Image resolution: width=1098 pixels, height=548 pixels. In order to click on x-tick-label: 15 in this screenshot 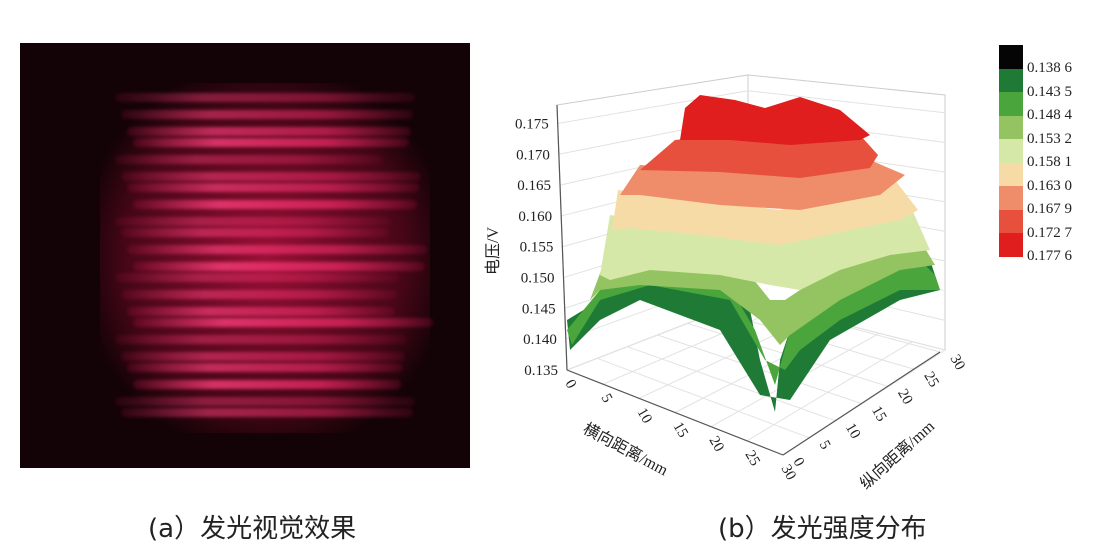, I will do `click(680, 430)`.